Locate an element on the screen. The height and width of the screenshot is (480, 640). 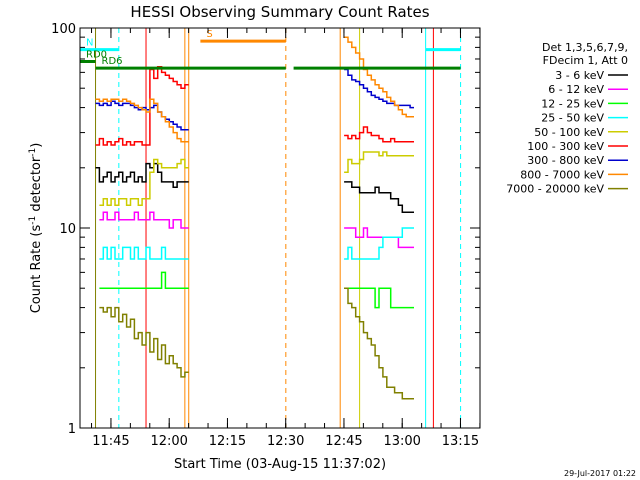
chart-title: HESSI Observing Summary Count Rates is located at coordinates (279, 12).